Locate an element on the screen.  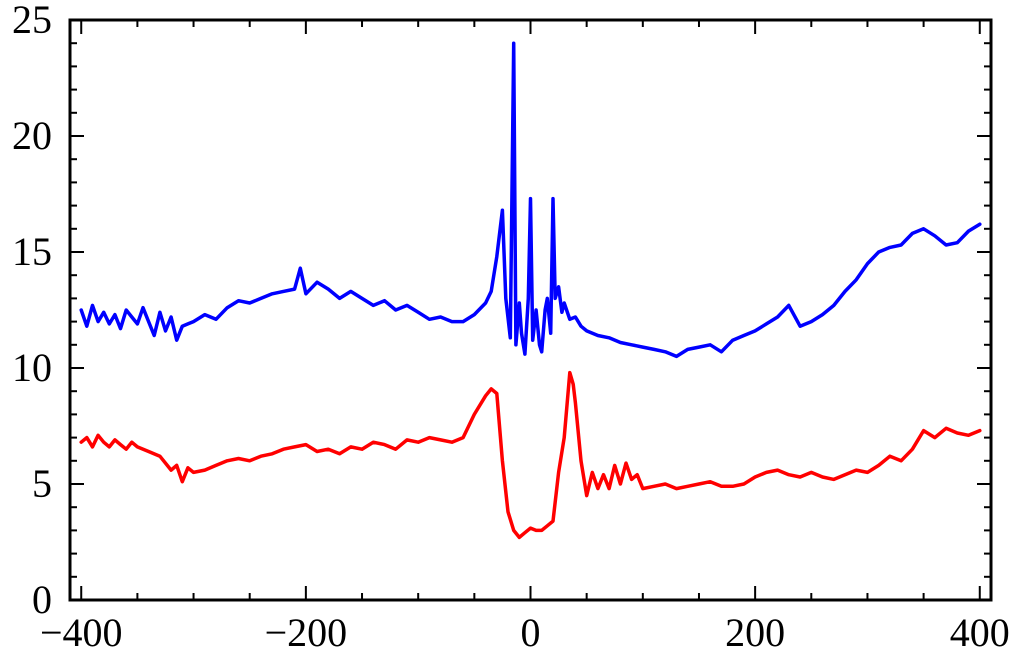
x-tick-label: −200 is located at coordinates (306, 632).